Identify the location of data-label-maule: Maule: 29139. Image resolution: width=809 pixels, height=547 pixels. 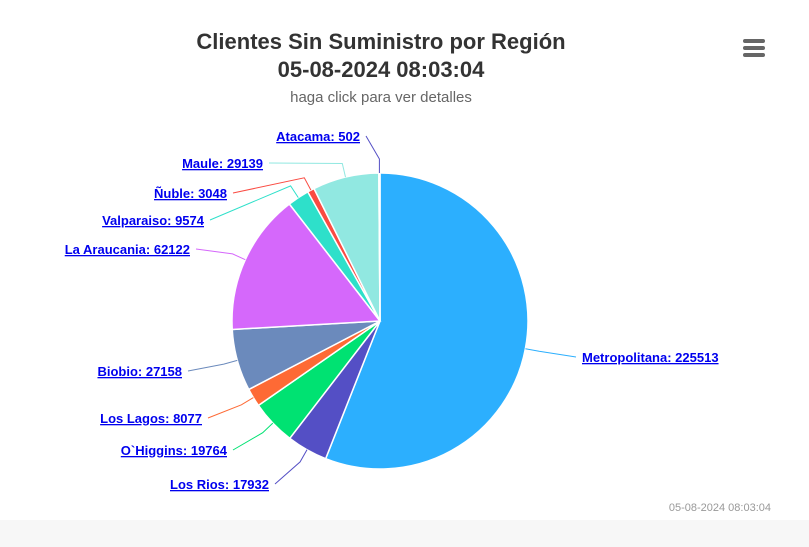
(222, 163).